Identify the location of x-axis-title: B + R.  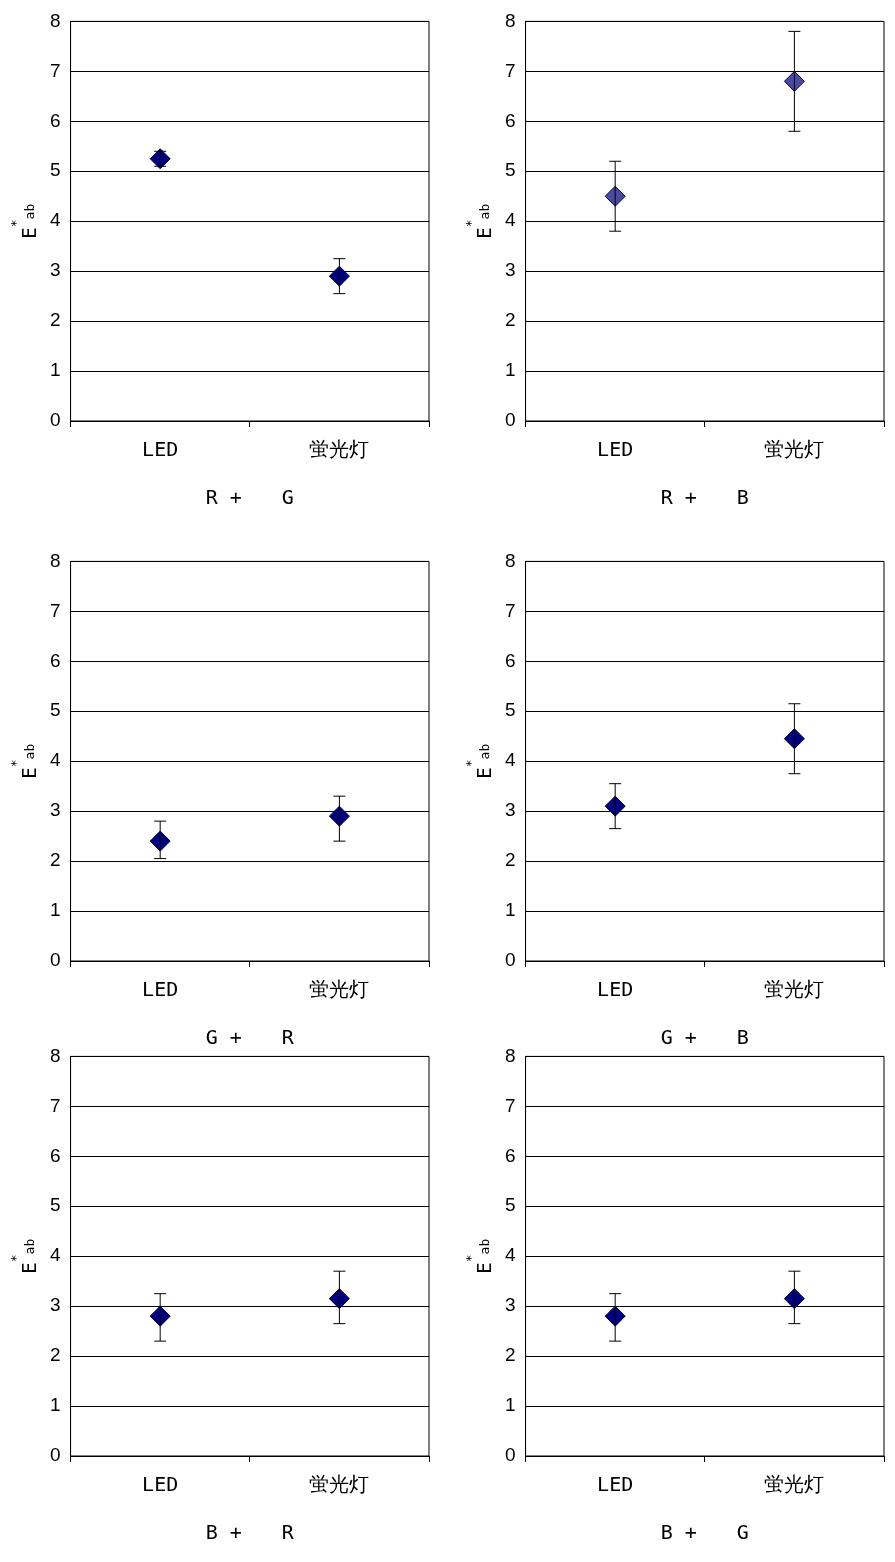
(250, 1532).